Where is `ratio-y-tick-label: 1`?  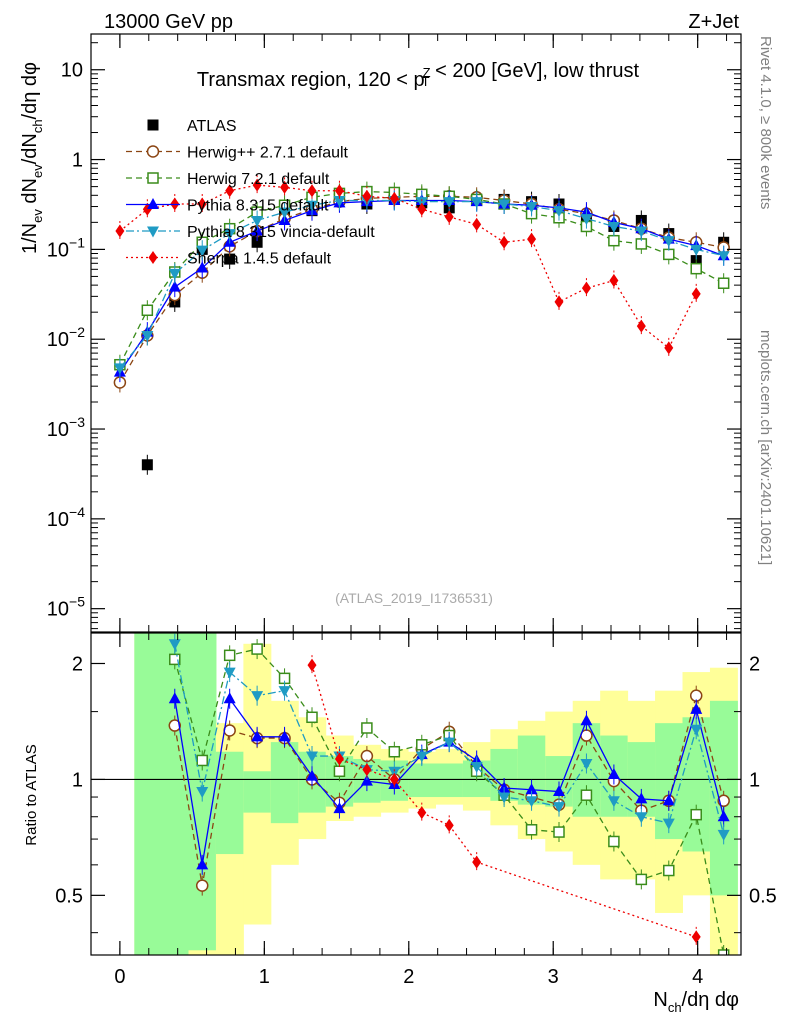 ratio-y-tick-label: 1 is located at coordinates (77, 780).